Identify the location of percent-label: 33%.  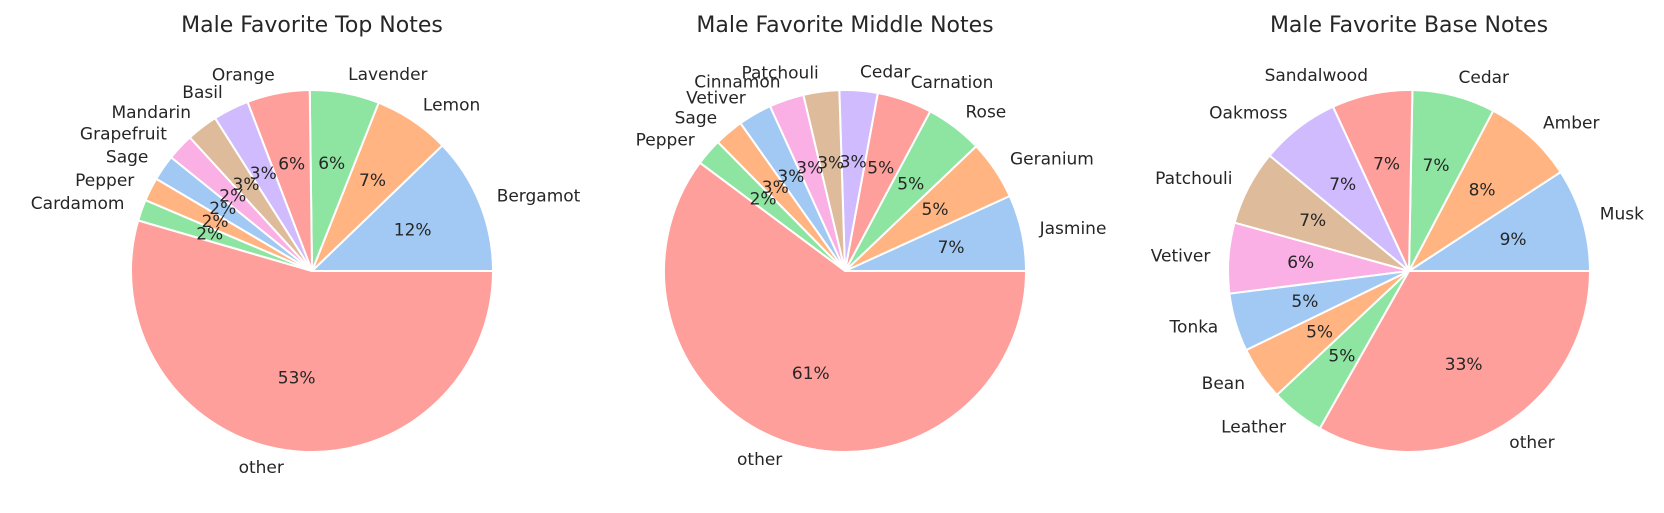
(1464, 365).